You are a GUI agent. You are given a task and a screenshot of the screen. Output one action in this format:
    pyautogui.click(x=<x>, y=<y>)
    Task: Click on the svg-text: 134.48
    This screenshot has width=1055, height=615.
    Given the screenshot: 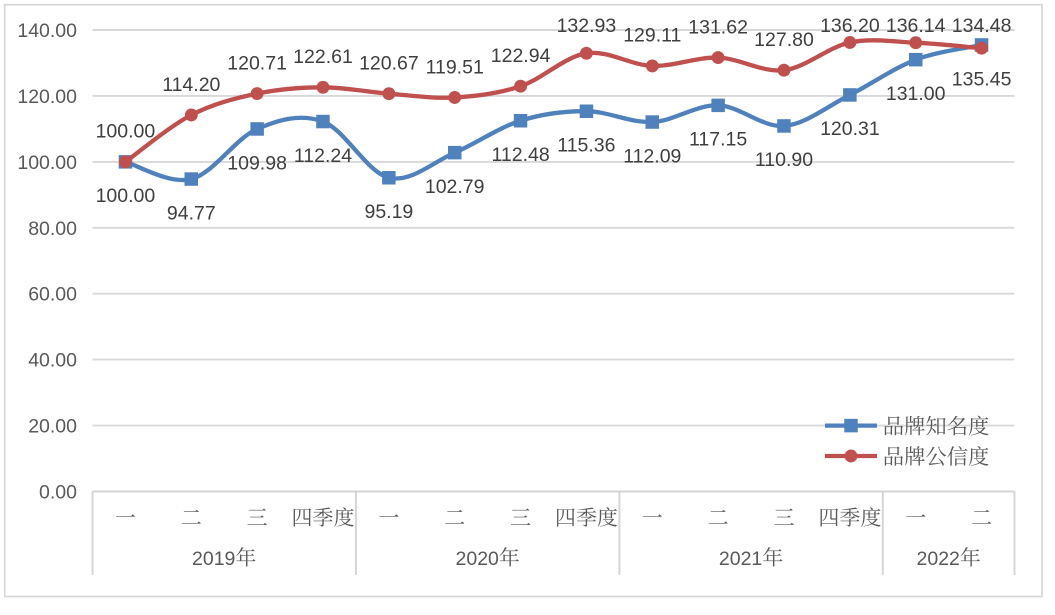 What is the action you would take?
    pyautogui.click(x=982, y=26)
    